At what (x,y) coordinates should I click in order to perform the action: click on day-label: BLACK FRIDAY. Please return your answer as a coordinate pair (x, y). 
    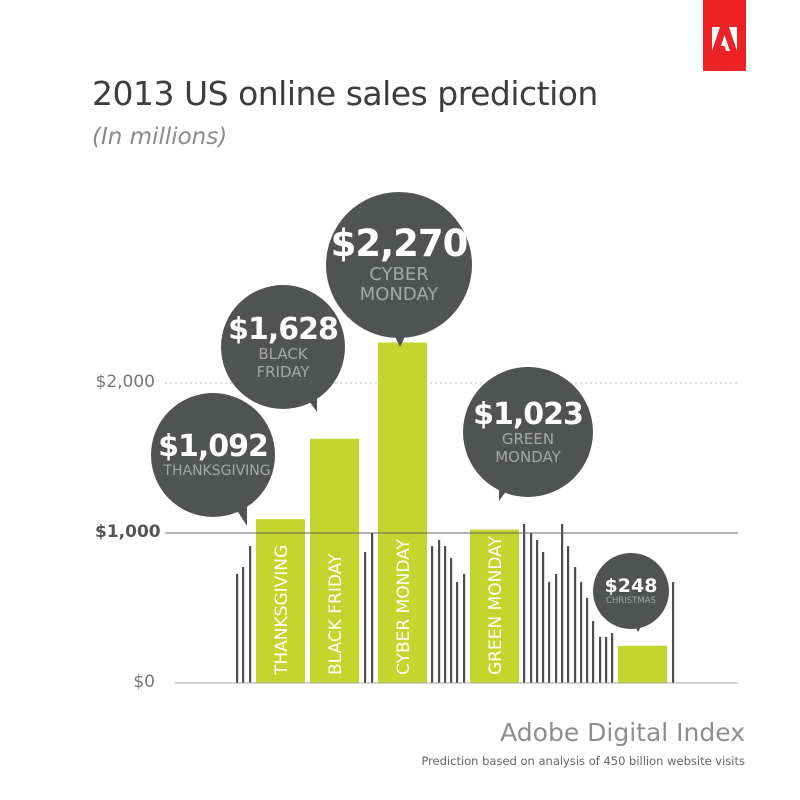
    Looking at the image, I should click on (283, 363).